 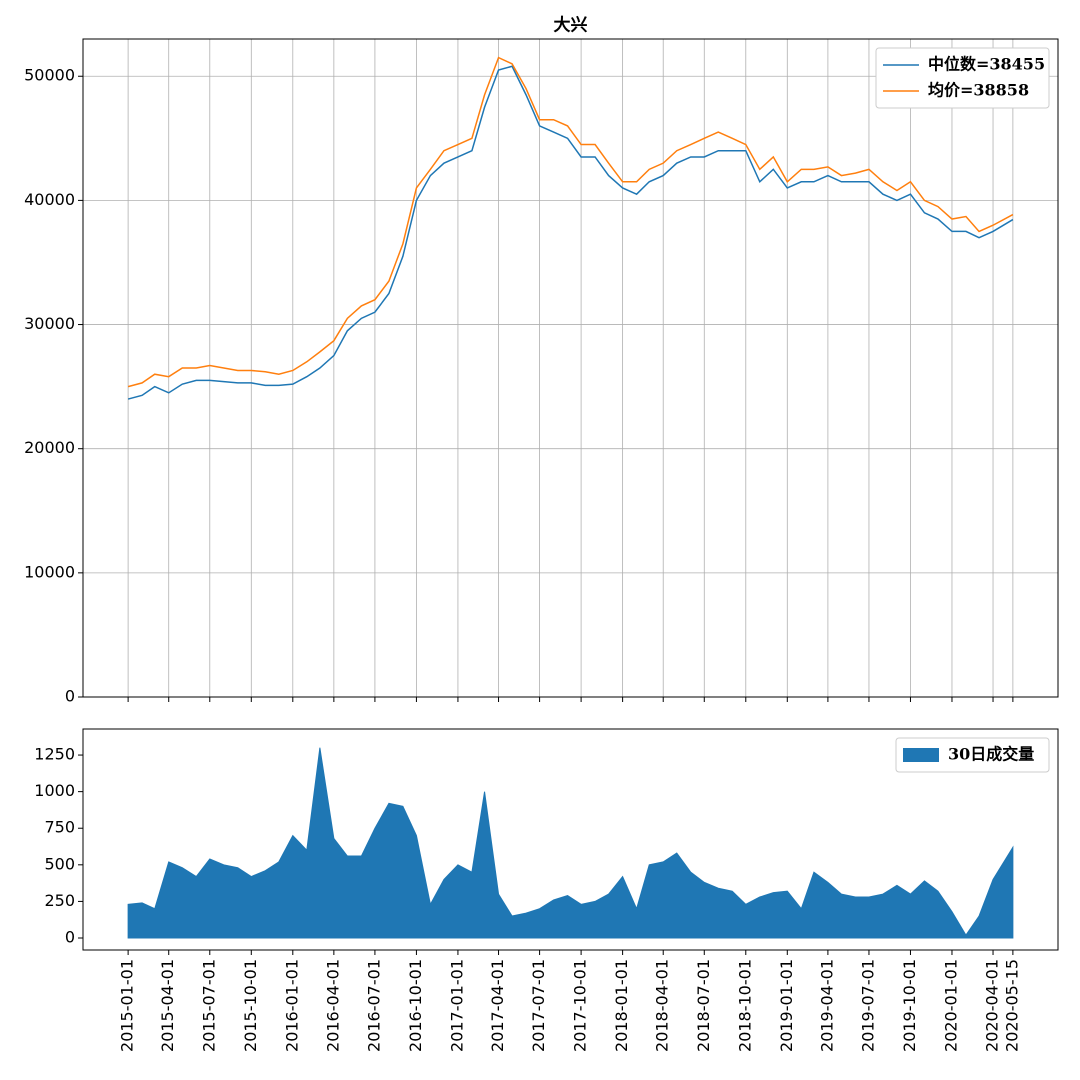 What do you see at coordinates (49, 75) in the screenshot?
I see `y-tick-label: 50000` at bounding box center [49, 75].